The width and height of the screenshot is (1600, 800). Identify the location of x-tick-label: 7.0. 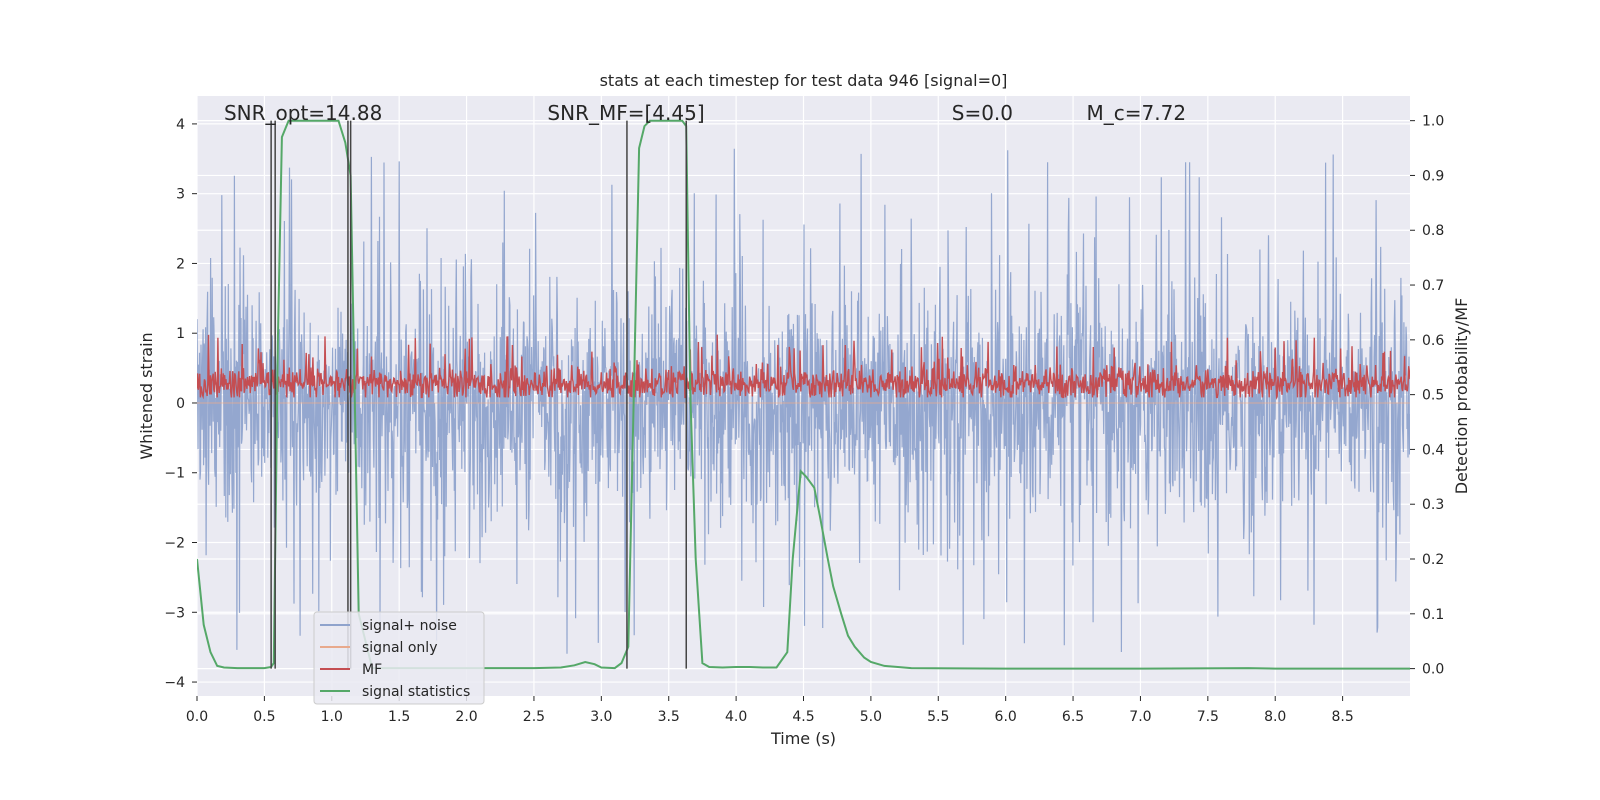
(1140, 717).